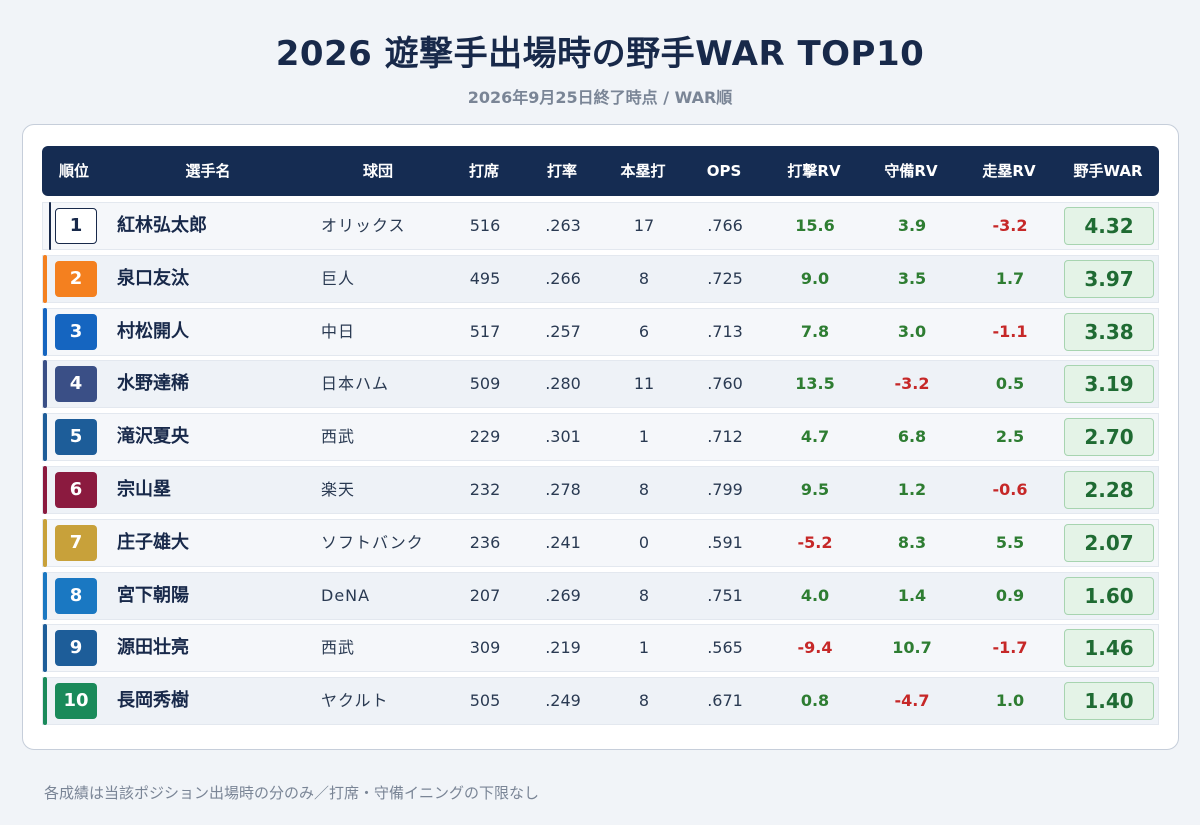 The image size is (1200, 825). I want to click on pa-value: 516, so click(485, 225).